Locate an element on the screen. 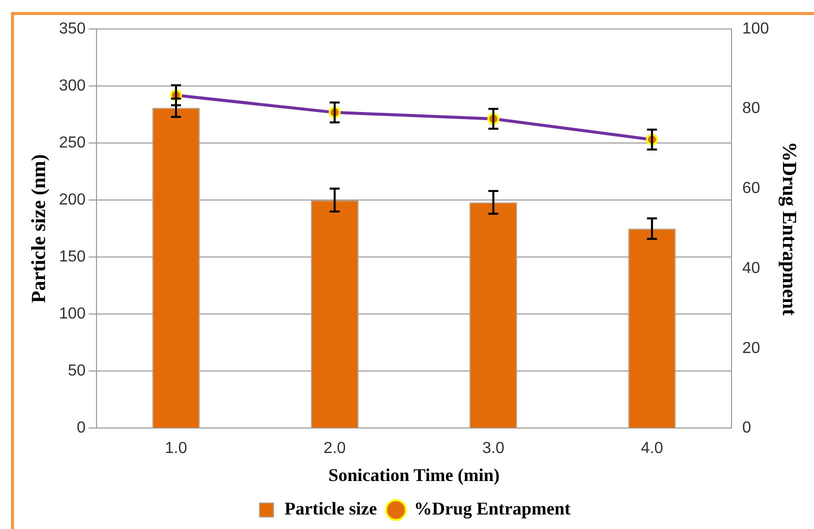 The height and width of the screenshot is (529, 814). y-tick-label: 350 is located at coordinates (72, 29).